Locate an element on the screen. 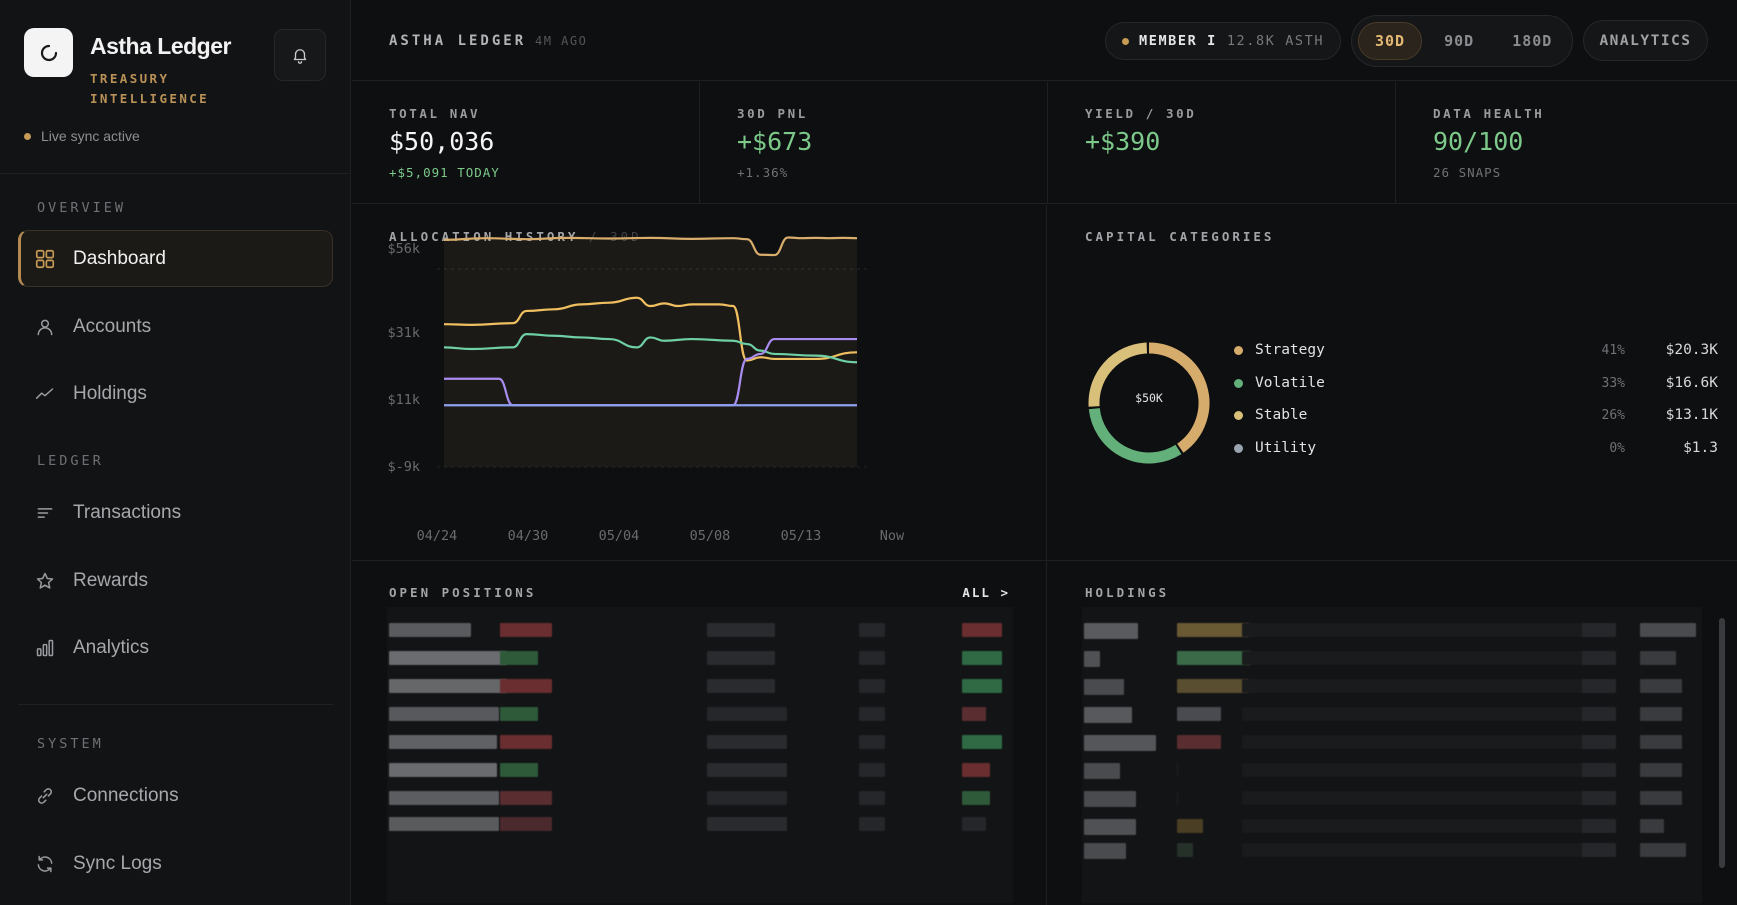  view-all-link: ALL > is located at coordinates (986, 592).